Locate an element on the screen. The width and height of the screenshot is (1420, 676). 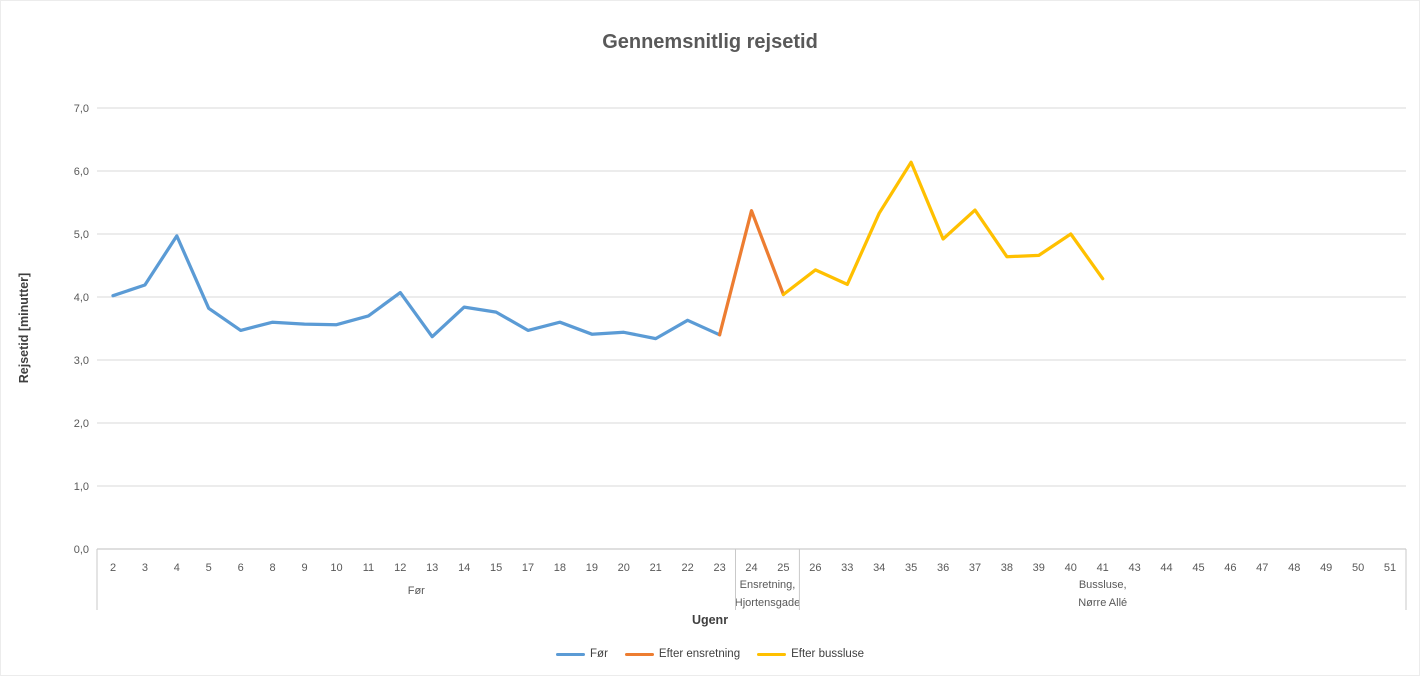
x-tick-label: 51 is located at coordinates (1390, 568).